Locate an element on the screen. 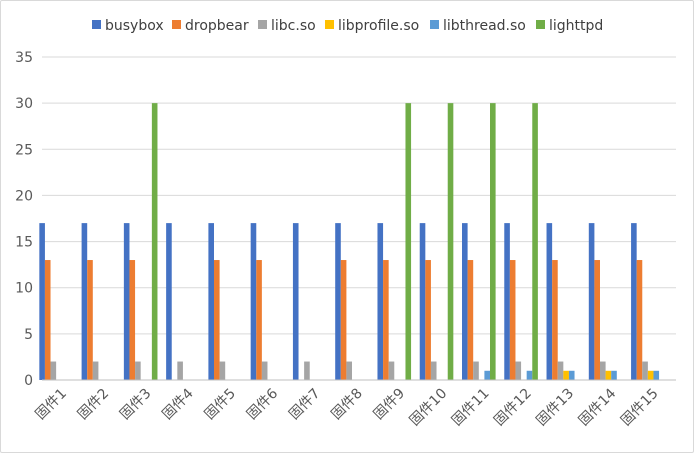  x-tick-label: 固件3 is located at coordinates (135, 404).